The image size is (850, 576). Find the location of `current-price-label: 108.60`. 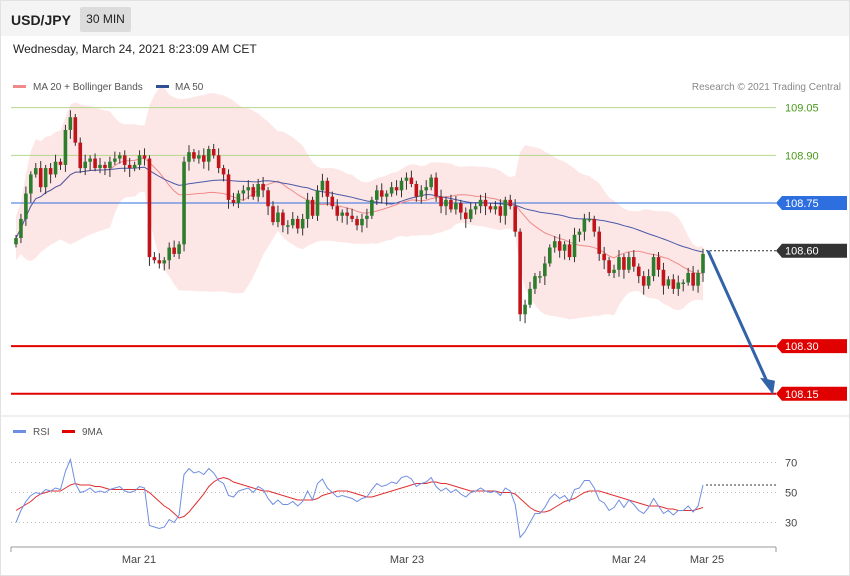

current-price-label: 108.60 is located at coordinates (802, 252).